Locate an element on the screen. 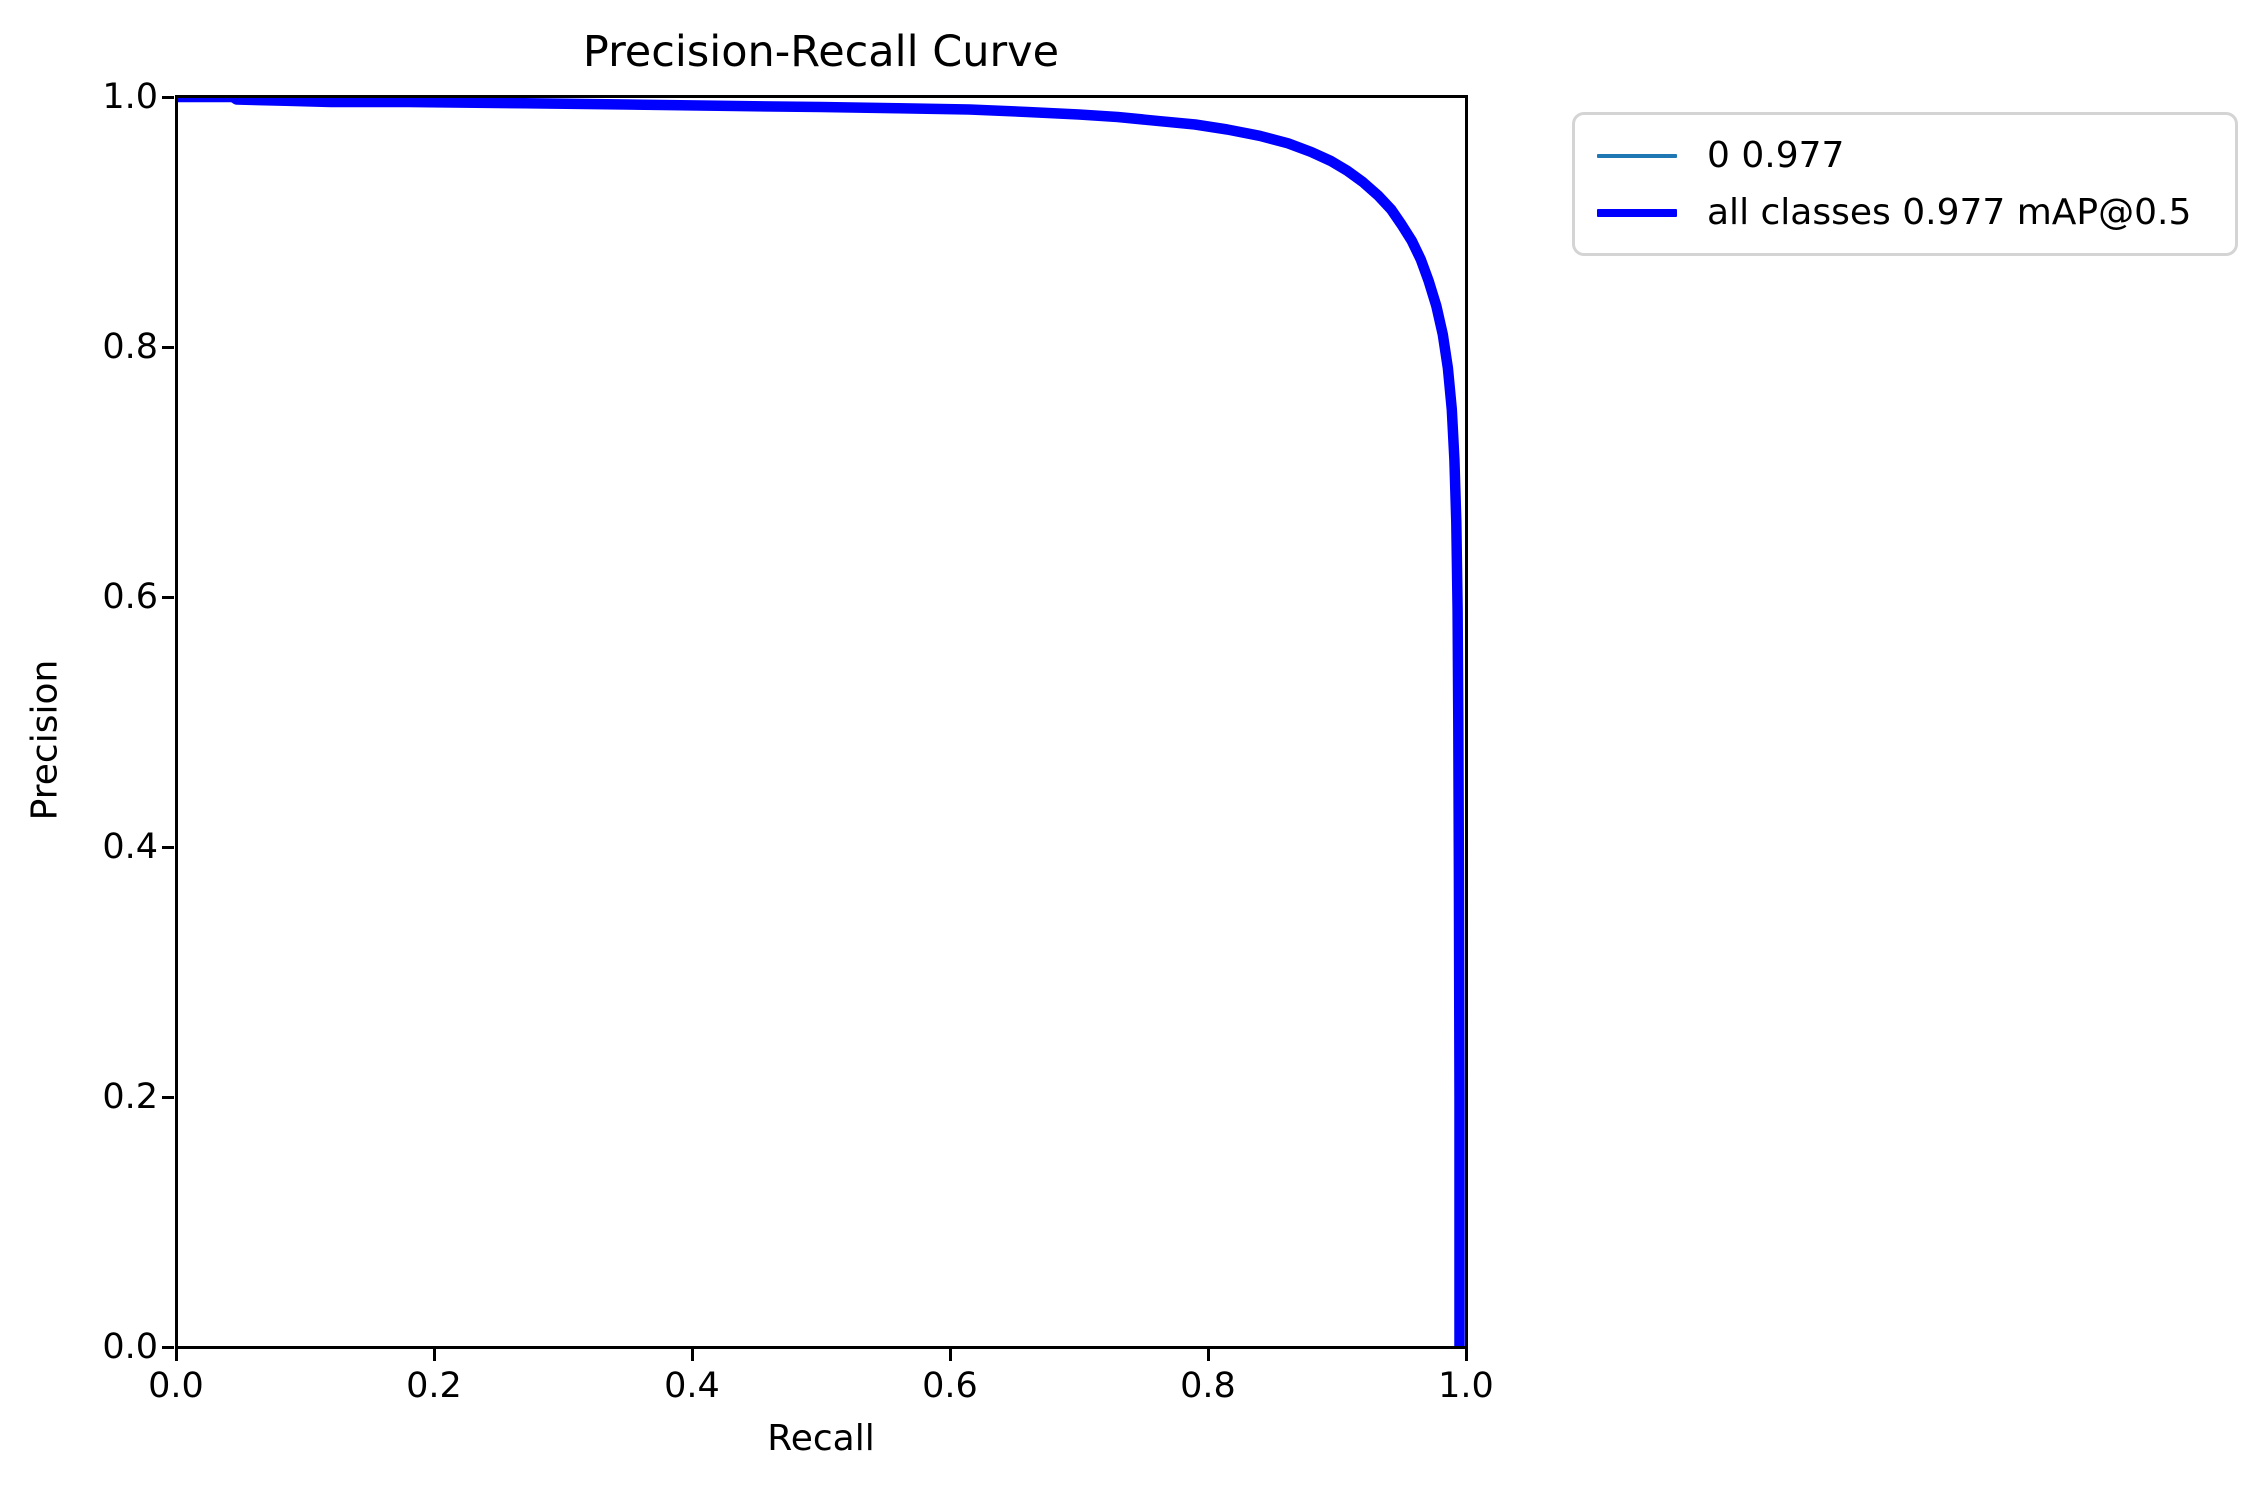 This screenshot has height=1500, width=2250. x-tick-label: 0.2 is located at coordinates (434, 1386).